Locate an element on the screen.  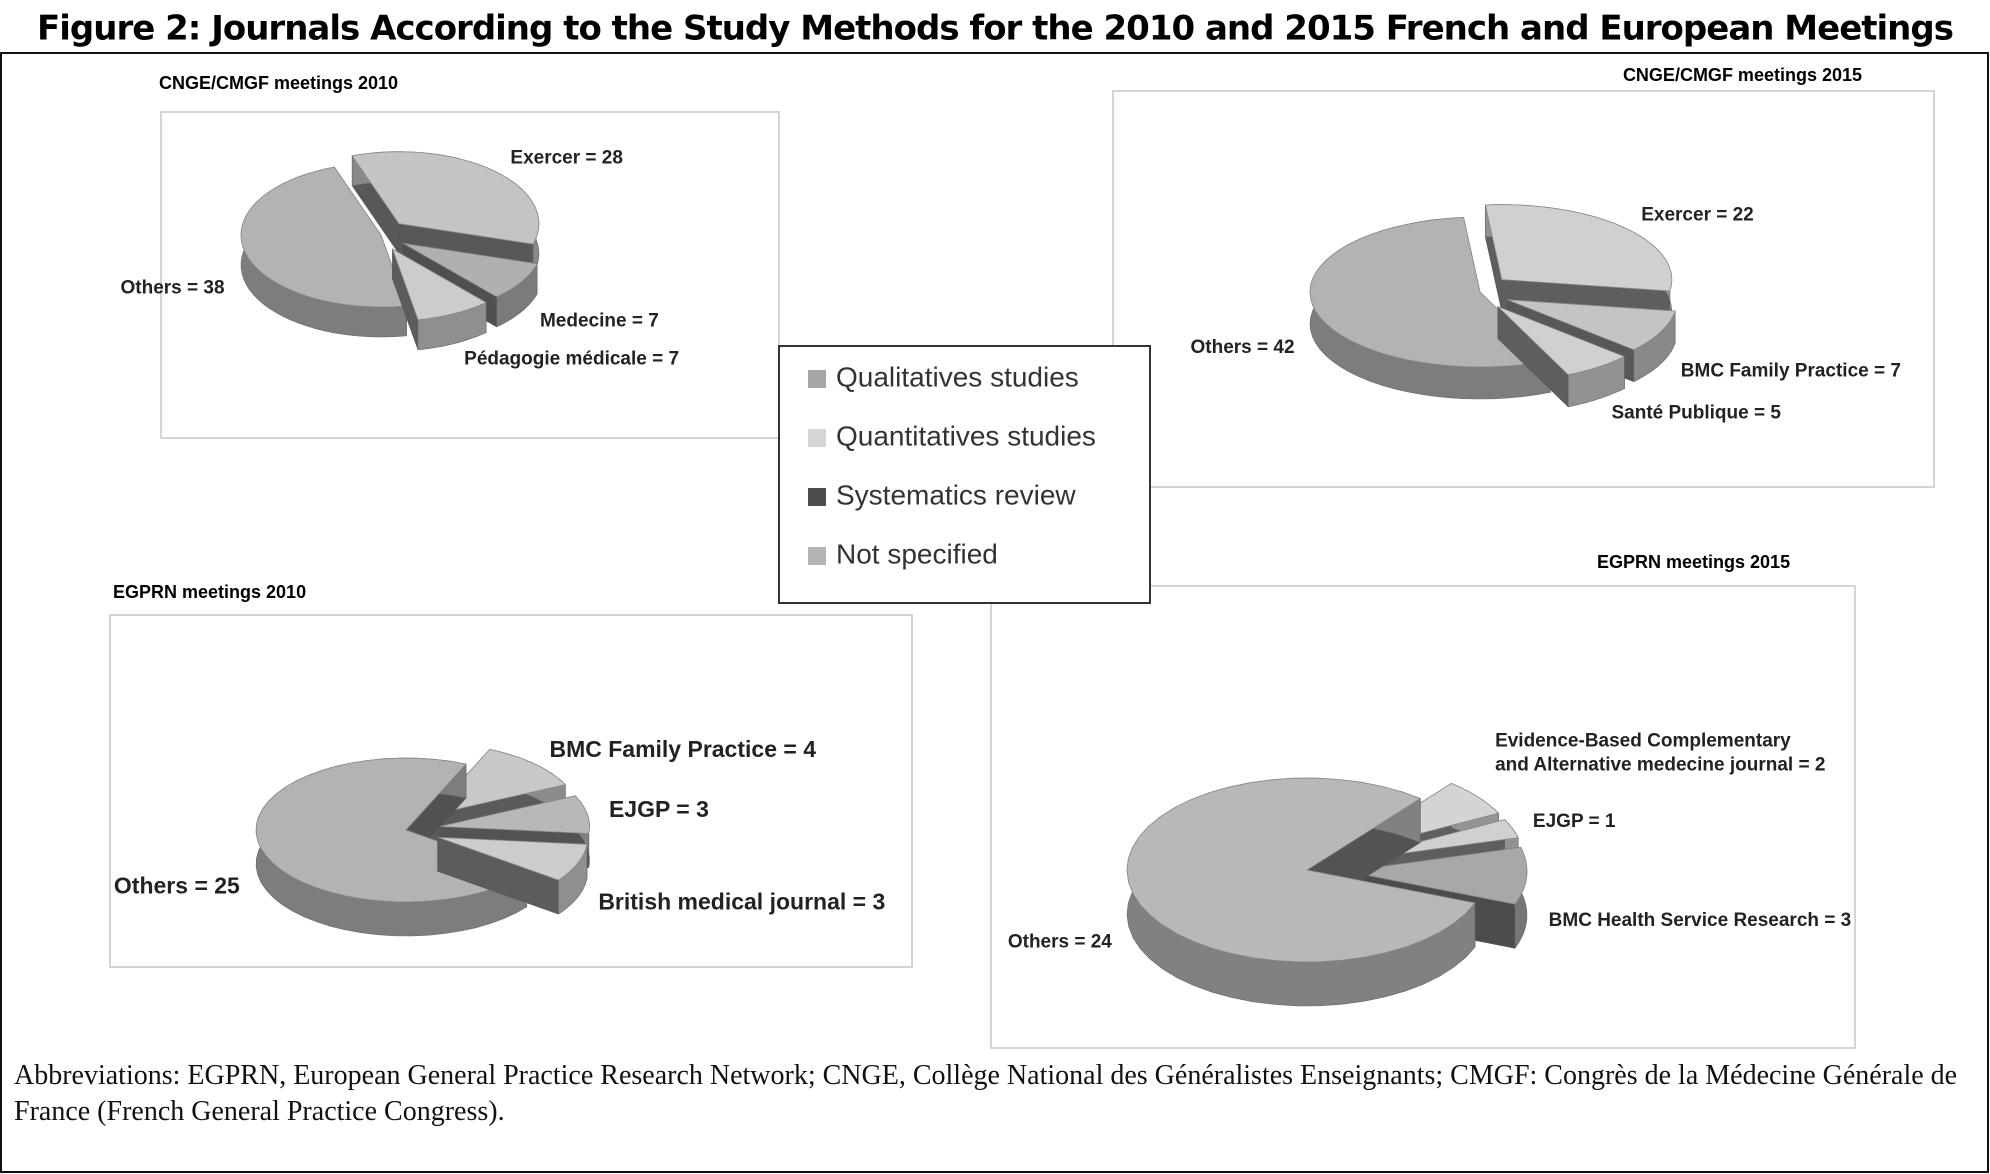
legend-label: Quantitatives studies is located at coordinates (966, 435).